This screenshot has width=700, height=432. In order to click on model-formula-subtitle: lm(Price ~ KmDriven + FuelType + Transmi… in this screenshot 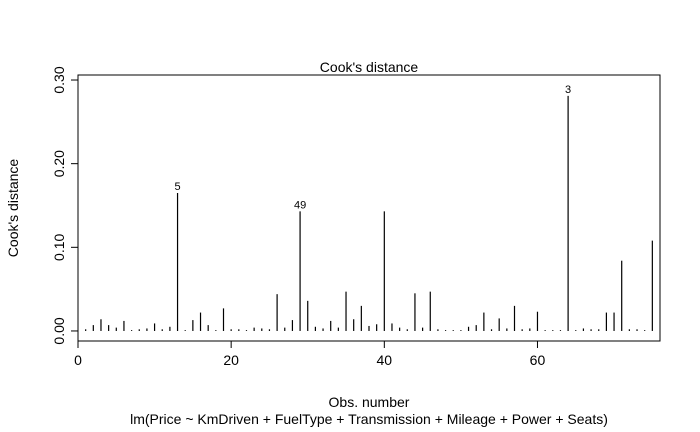, I will do `click(369, 419)`.